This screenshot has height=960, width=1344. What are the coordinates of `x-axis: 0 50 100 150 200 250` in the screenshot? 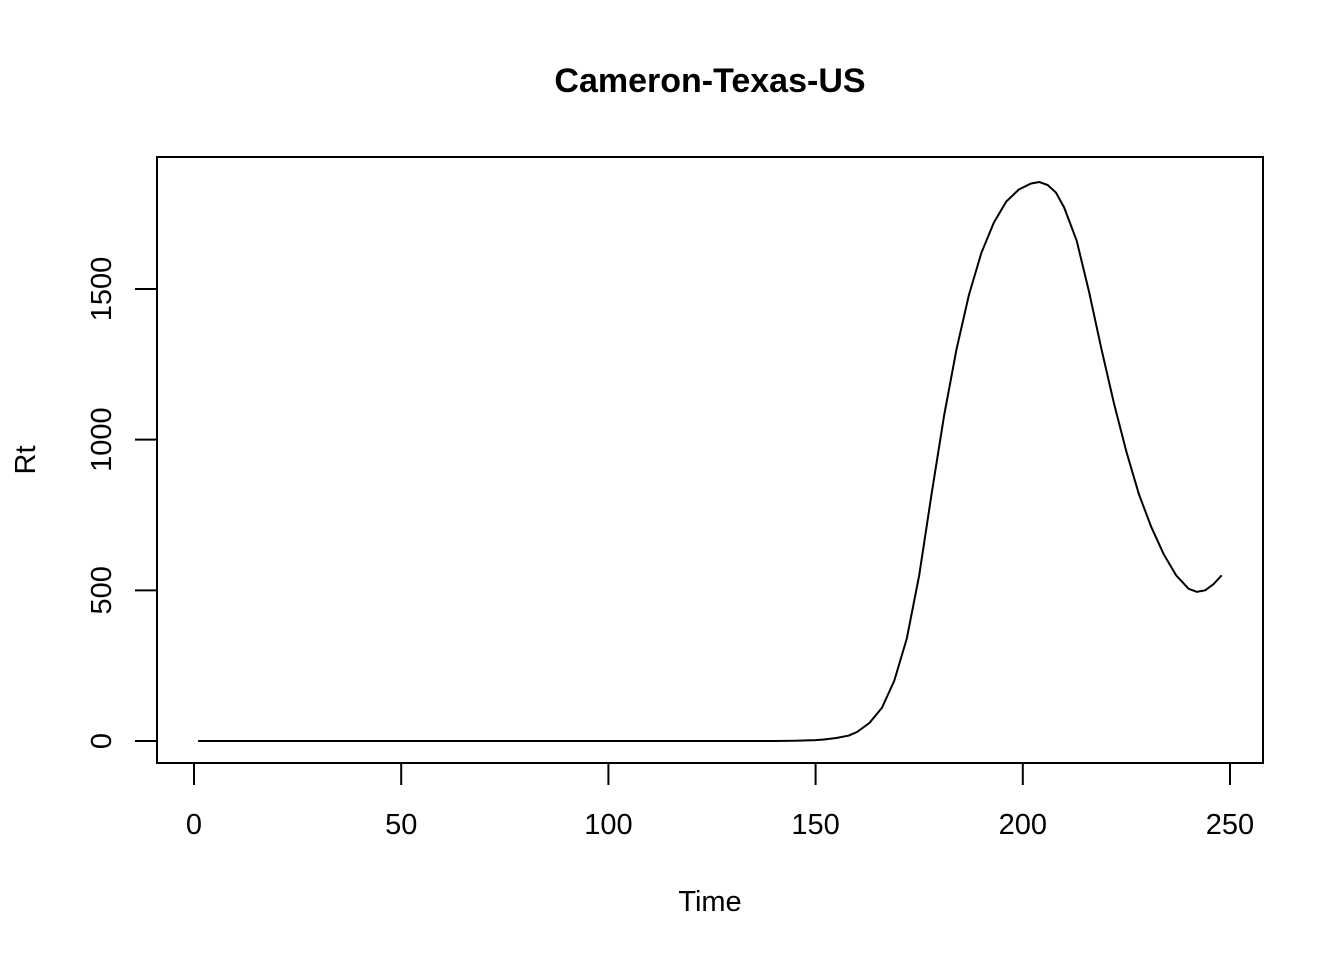 It's located at (720, 801).